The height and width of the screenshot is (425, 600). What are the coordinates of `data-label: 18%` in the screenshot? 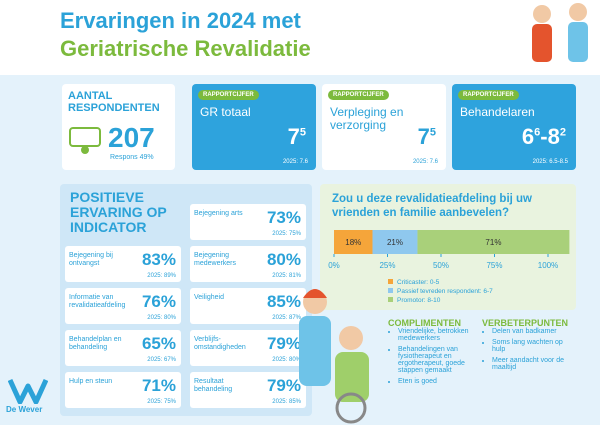 It's located at (353, 242).